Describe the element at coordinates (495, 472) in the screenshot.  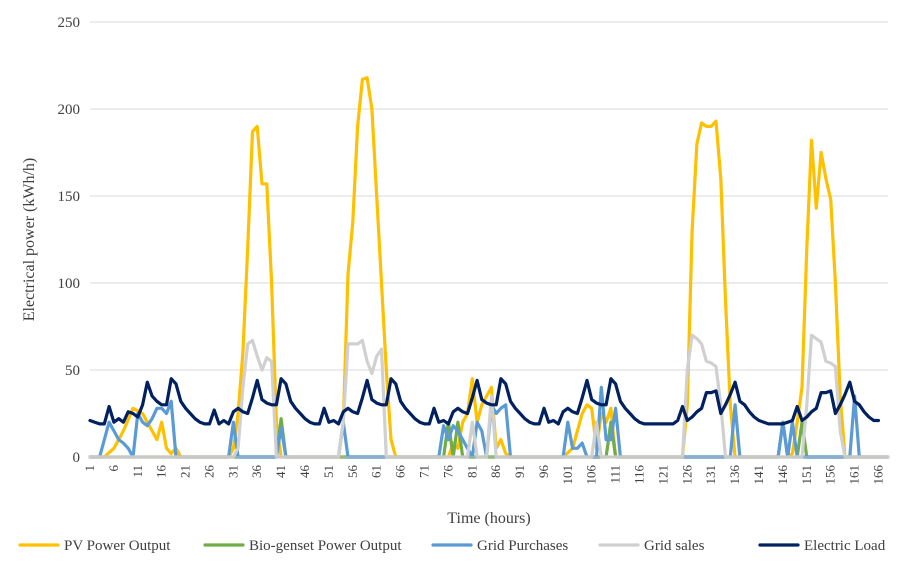
I see `x-tick-label: 86` at that location.